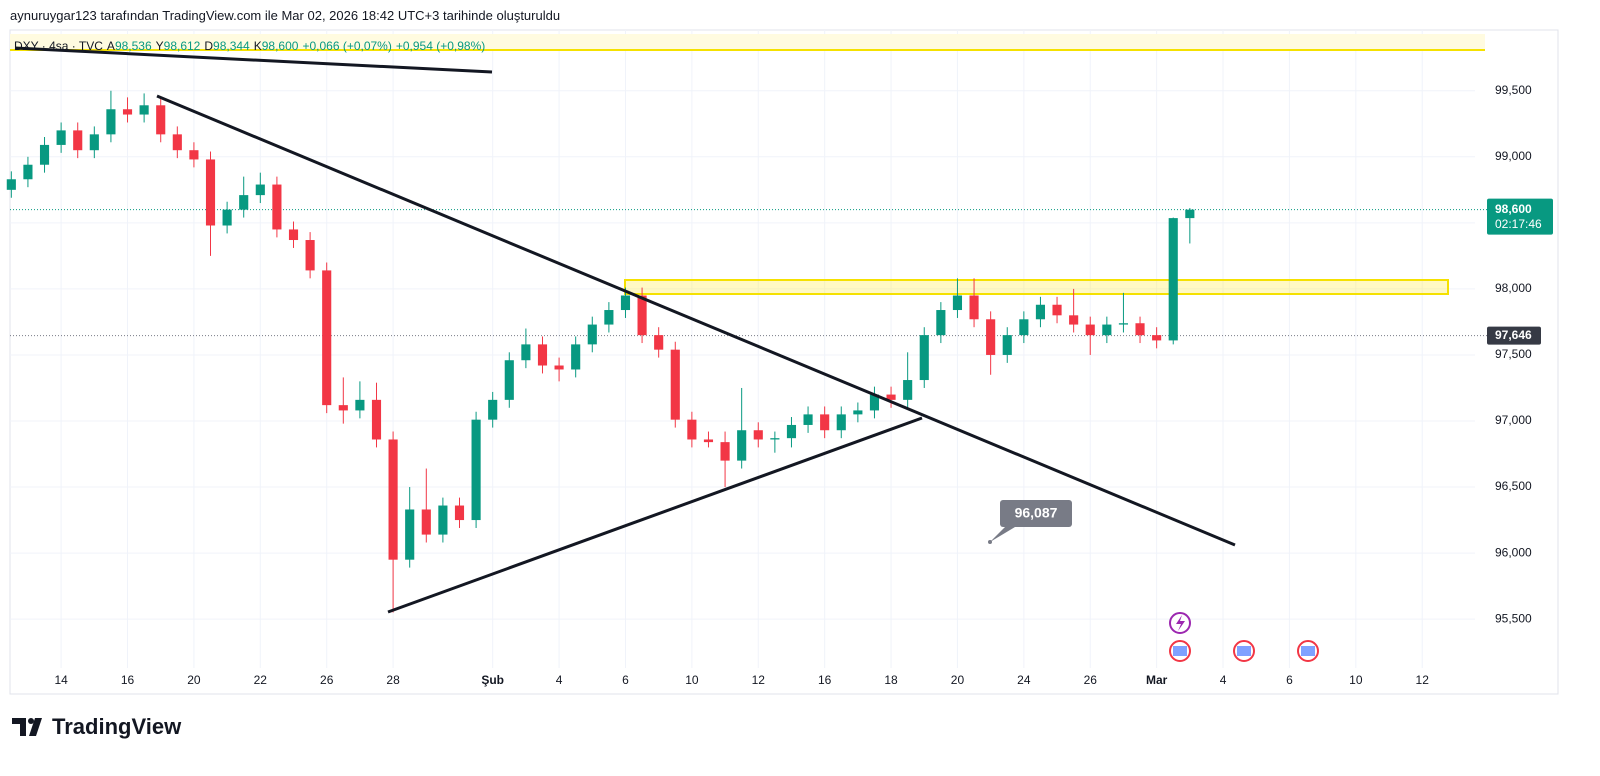  Describe the element at coordinates (61, 680) in the screenshot. I see `x-tick-label: 14` at that location.